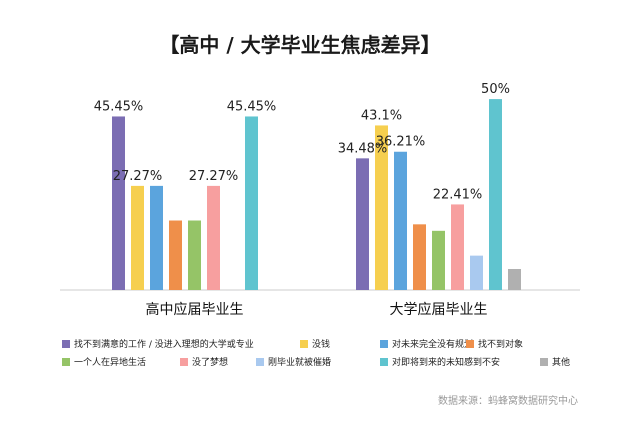  What do you see at coordinates (119, 106) in the screenshot?
I see `value-label-0-0: 45.45%` at bounding box center [119, 106].